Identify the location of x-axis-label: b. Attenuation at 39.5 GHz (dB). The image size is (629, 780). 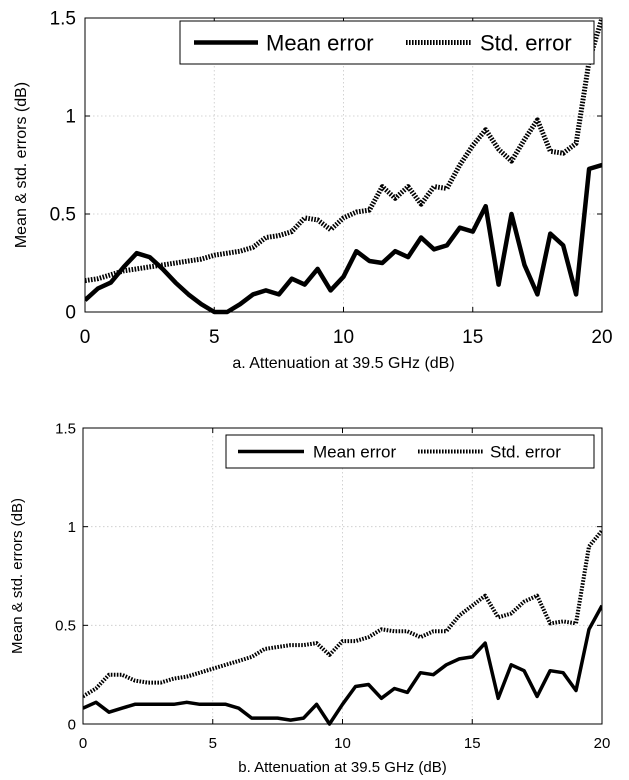
(342, 767).